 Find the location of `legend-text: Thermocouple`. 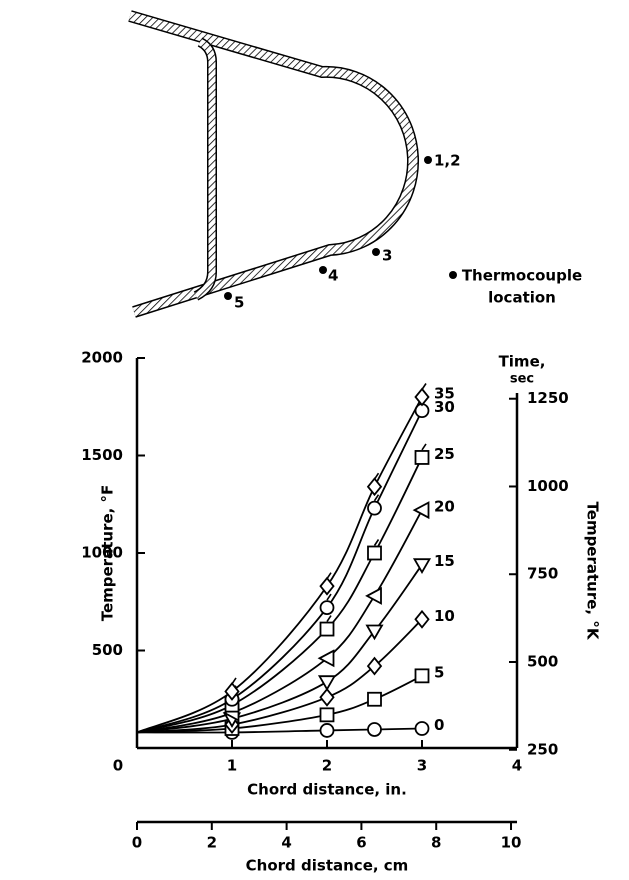

legend-text: Thermocouple is located at coordinates (522, 276).